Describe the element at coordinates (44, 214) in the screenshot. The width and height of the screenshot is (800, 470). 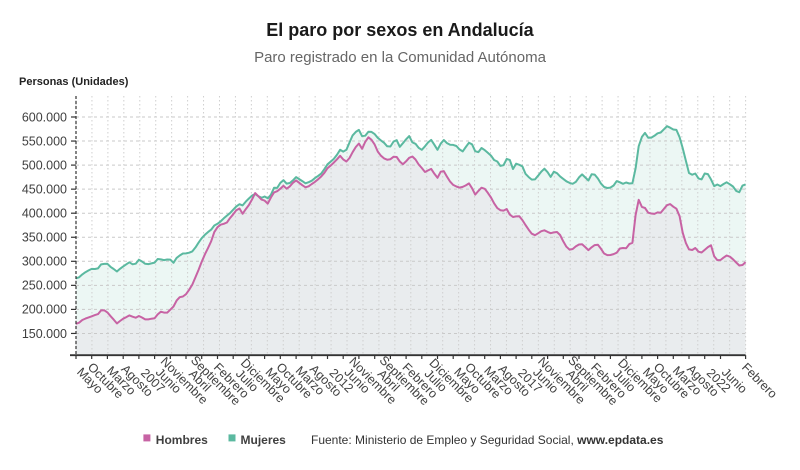
I see `svg-text: 400.000` at that location.